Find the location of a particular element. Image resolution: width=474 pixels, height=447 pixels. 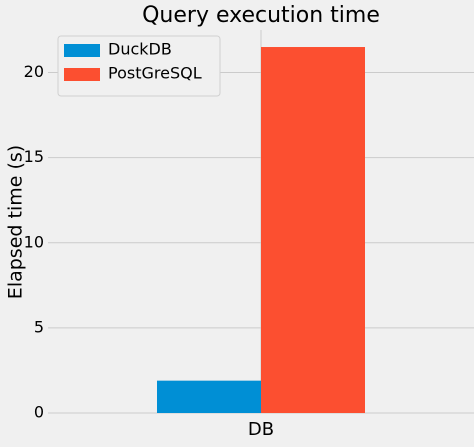

y-tick-label: 5 is located at coordinates (39, 326).